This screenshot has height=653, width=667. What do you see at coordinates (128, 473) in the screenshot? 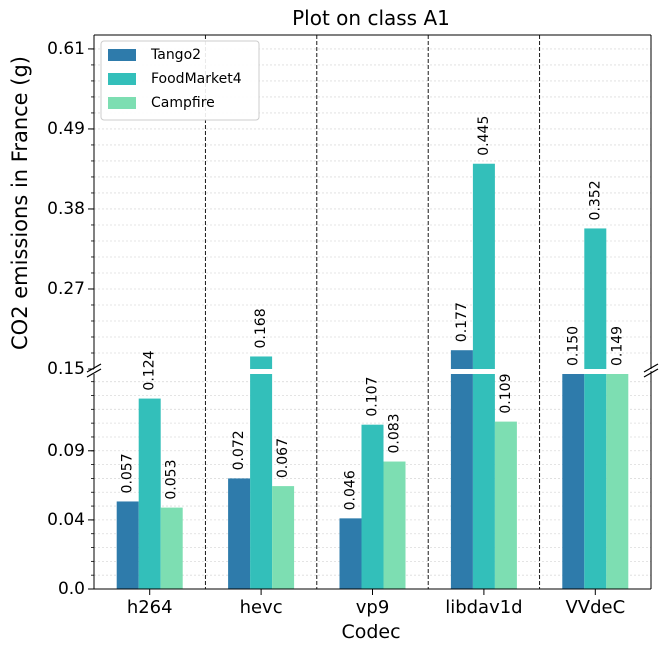
I see `data-label: 0.057` at bounding box center [128, 473].